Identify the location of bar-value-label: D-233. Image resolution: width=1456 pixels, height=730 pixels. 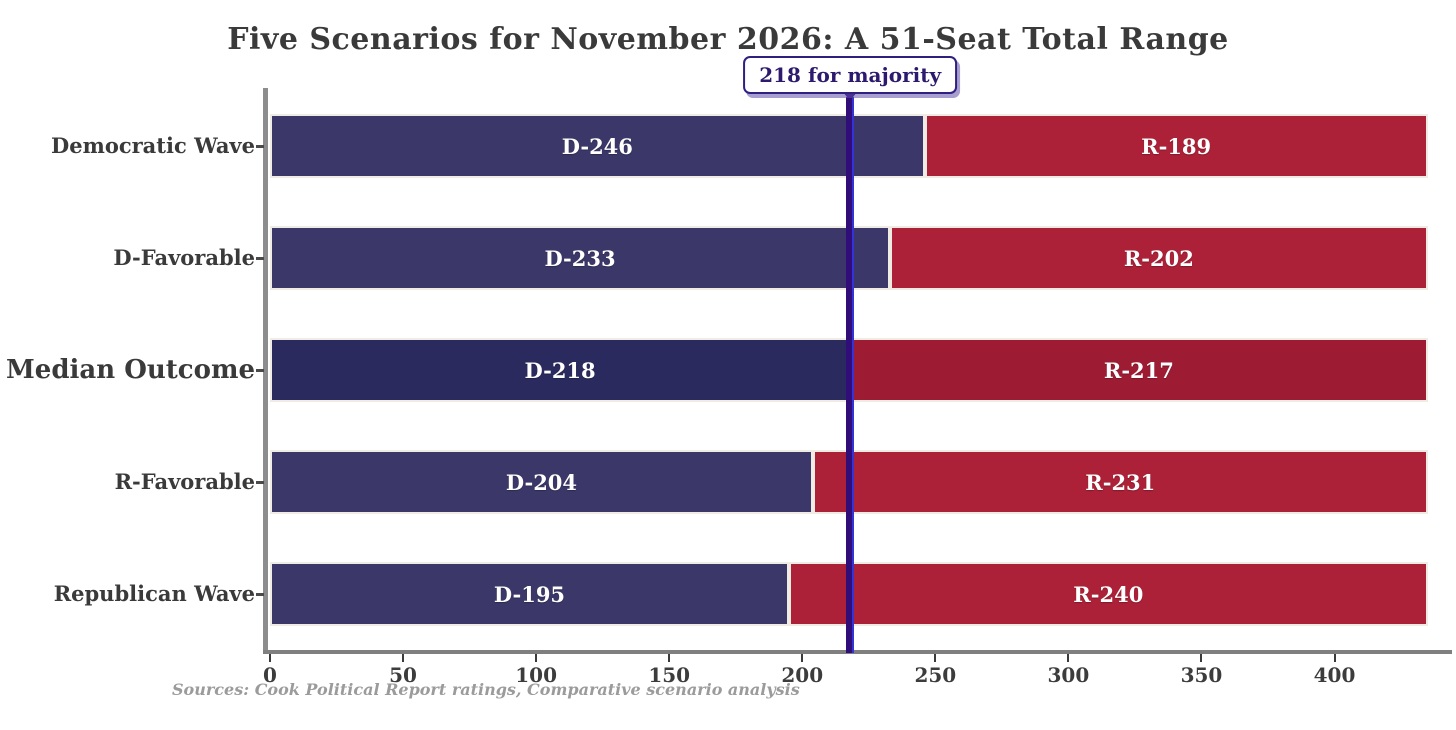
(580, 258).